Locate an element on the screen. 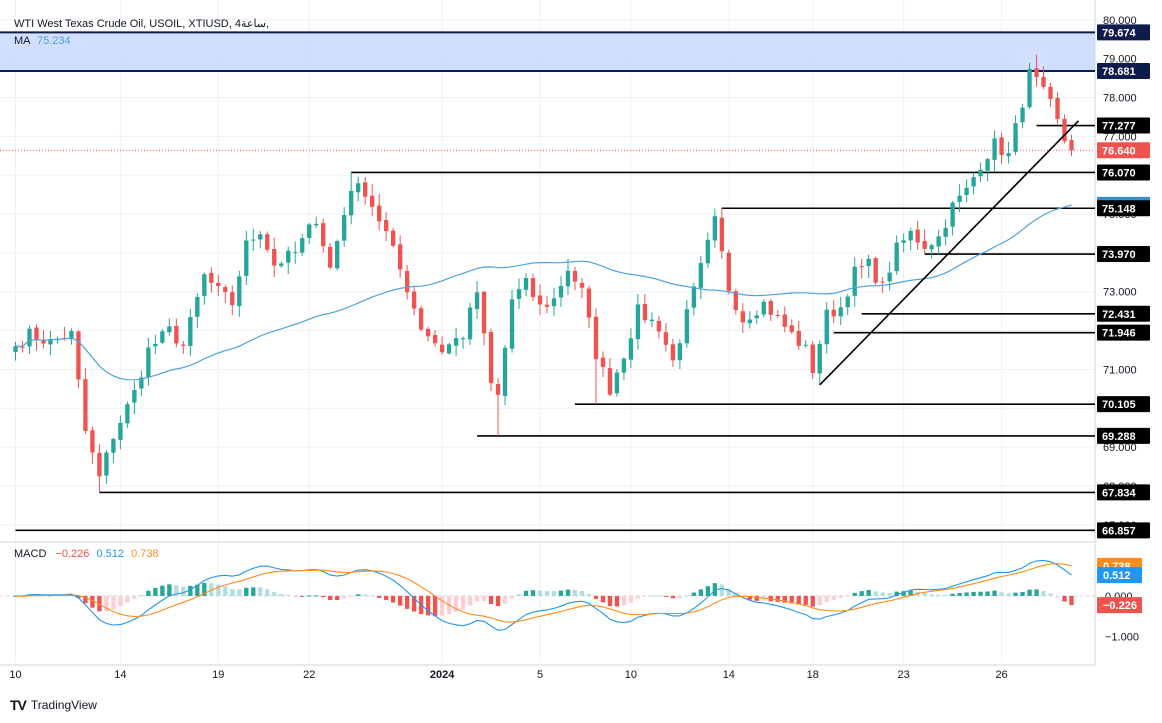  tradingview-brand: TV TradingView is located at coordinates (53, 705).